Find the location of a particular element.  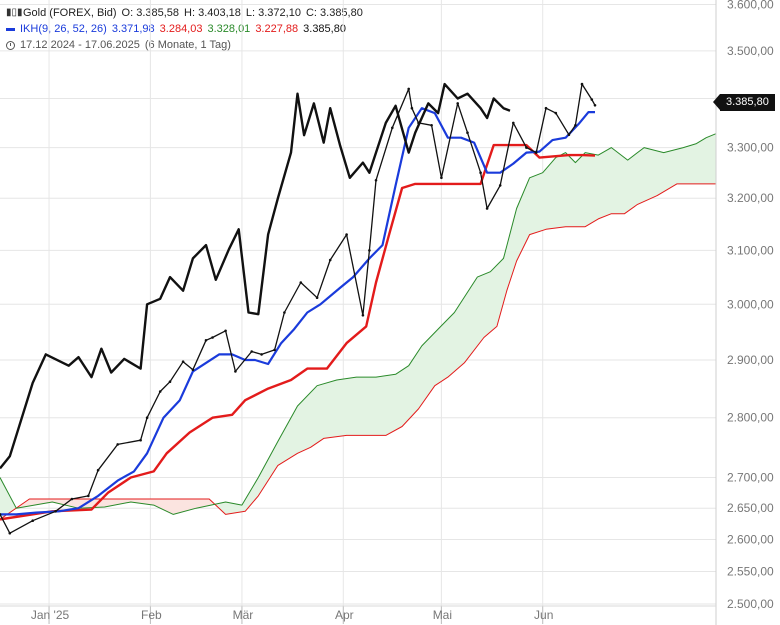

ikh-line-icon is located at coordinates (10, 29).